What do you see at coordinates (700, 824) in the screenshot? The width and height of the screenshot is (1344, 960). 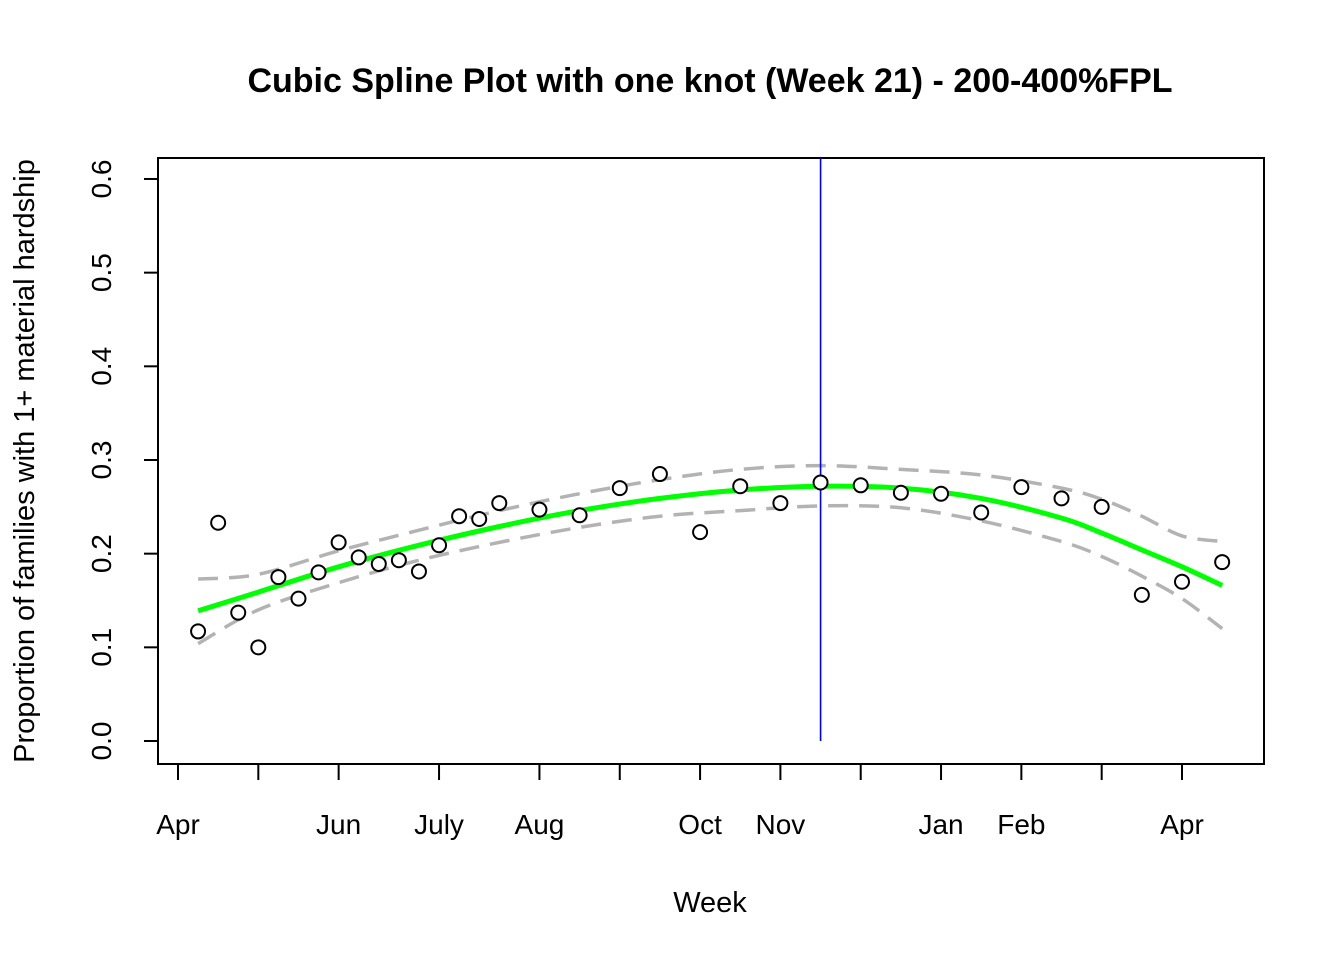 I see `x-tick-label: Oct` at bounding box center [700, 824].